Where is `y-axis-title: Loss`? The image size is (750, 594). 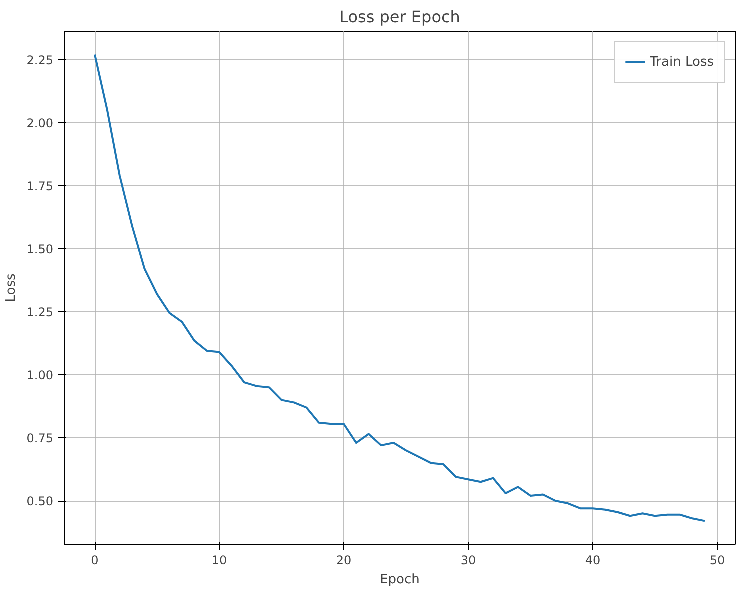 y-axis-title: Loss is located at coordinates (11, 288).